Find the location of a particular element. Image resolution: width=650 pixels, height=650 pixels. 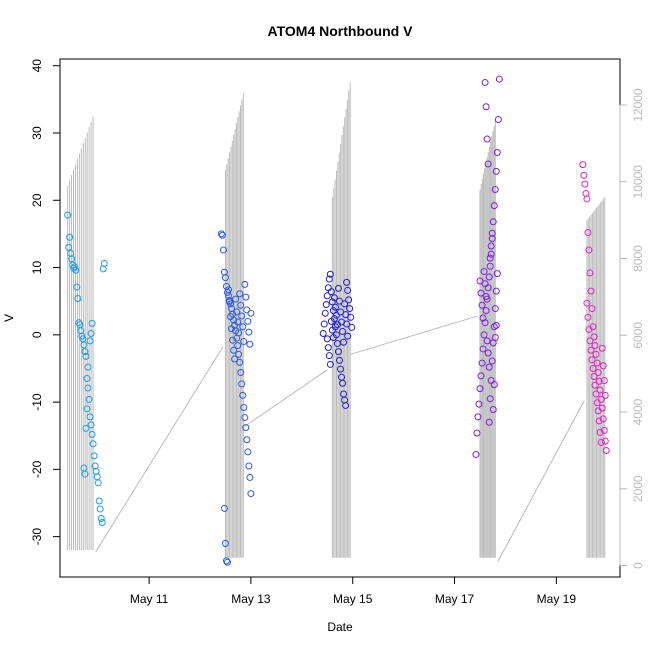

secondary-y-tick-label: 10000 is located at coordinates (638, 182).